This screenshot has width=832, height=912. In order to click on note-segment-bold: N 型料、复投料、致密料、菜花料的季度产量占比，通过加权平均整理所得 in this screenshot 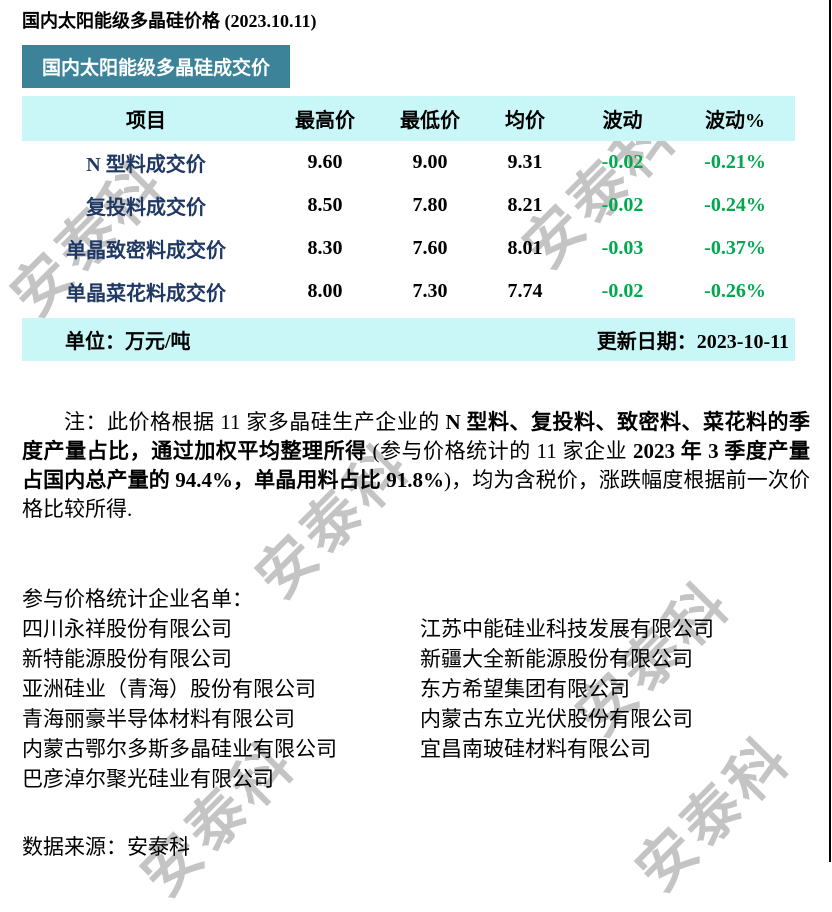, I will do `click(416, 436)`.